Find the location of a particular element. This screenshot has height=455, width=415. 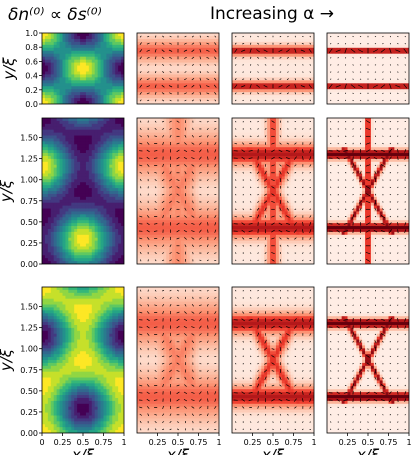

y-tick-label-r3-3: 0.75 is located at coordinates (29, 370).